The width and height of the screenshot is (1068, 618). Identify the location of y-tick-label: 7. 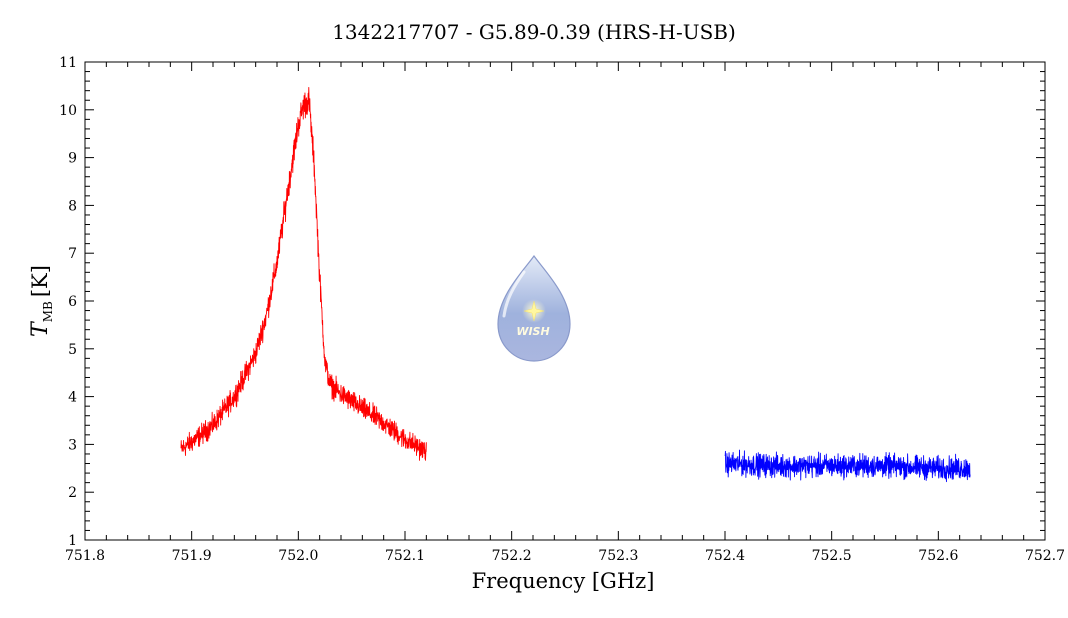
(72, 254).